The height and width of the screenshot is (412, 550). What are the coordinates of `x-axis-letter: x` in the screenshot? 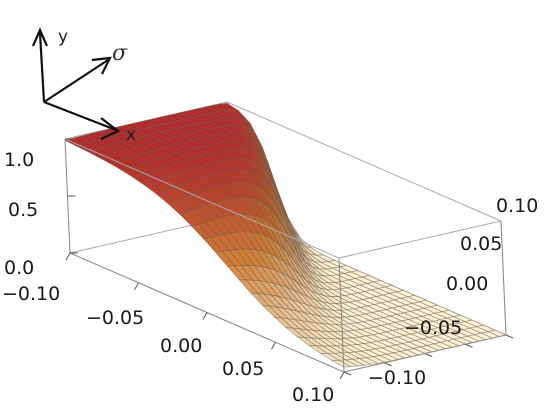 It's located at (131, 135).